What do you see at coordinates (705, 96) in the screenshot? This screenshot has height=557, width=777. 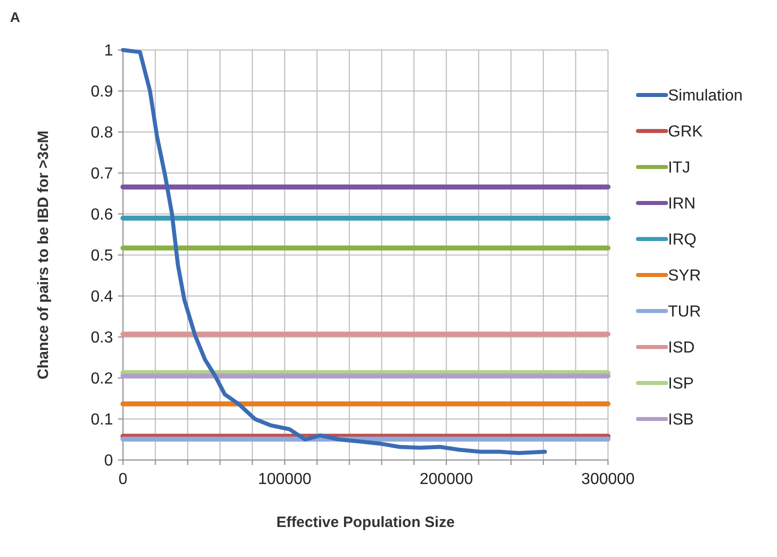 I see `legend-label: Simulation` at bounding box center [705, 96].